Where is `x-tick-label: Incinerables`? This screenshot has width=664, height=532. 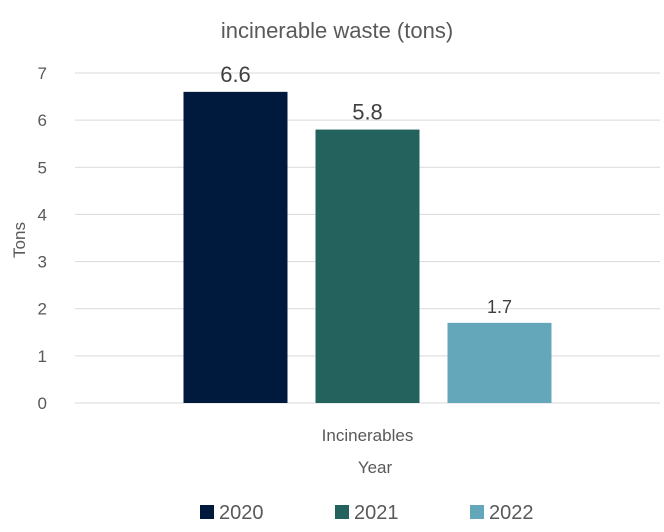 x-tick-label: Incinerables is located at coordinates (368, 435).